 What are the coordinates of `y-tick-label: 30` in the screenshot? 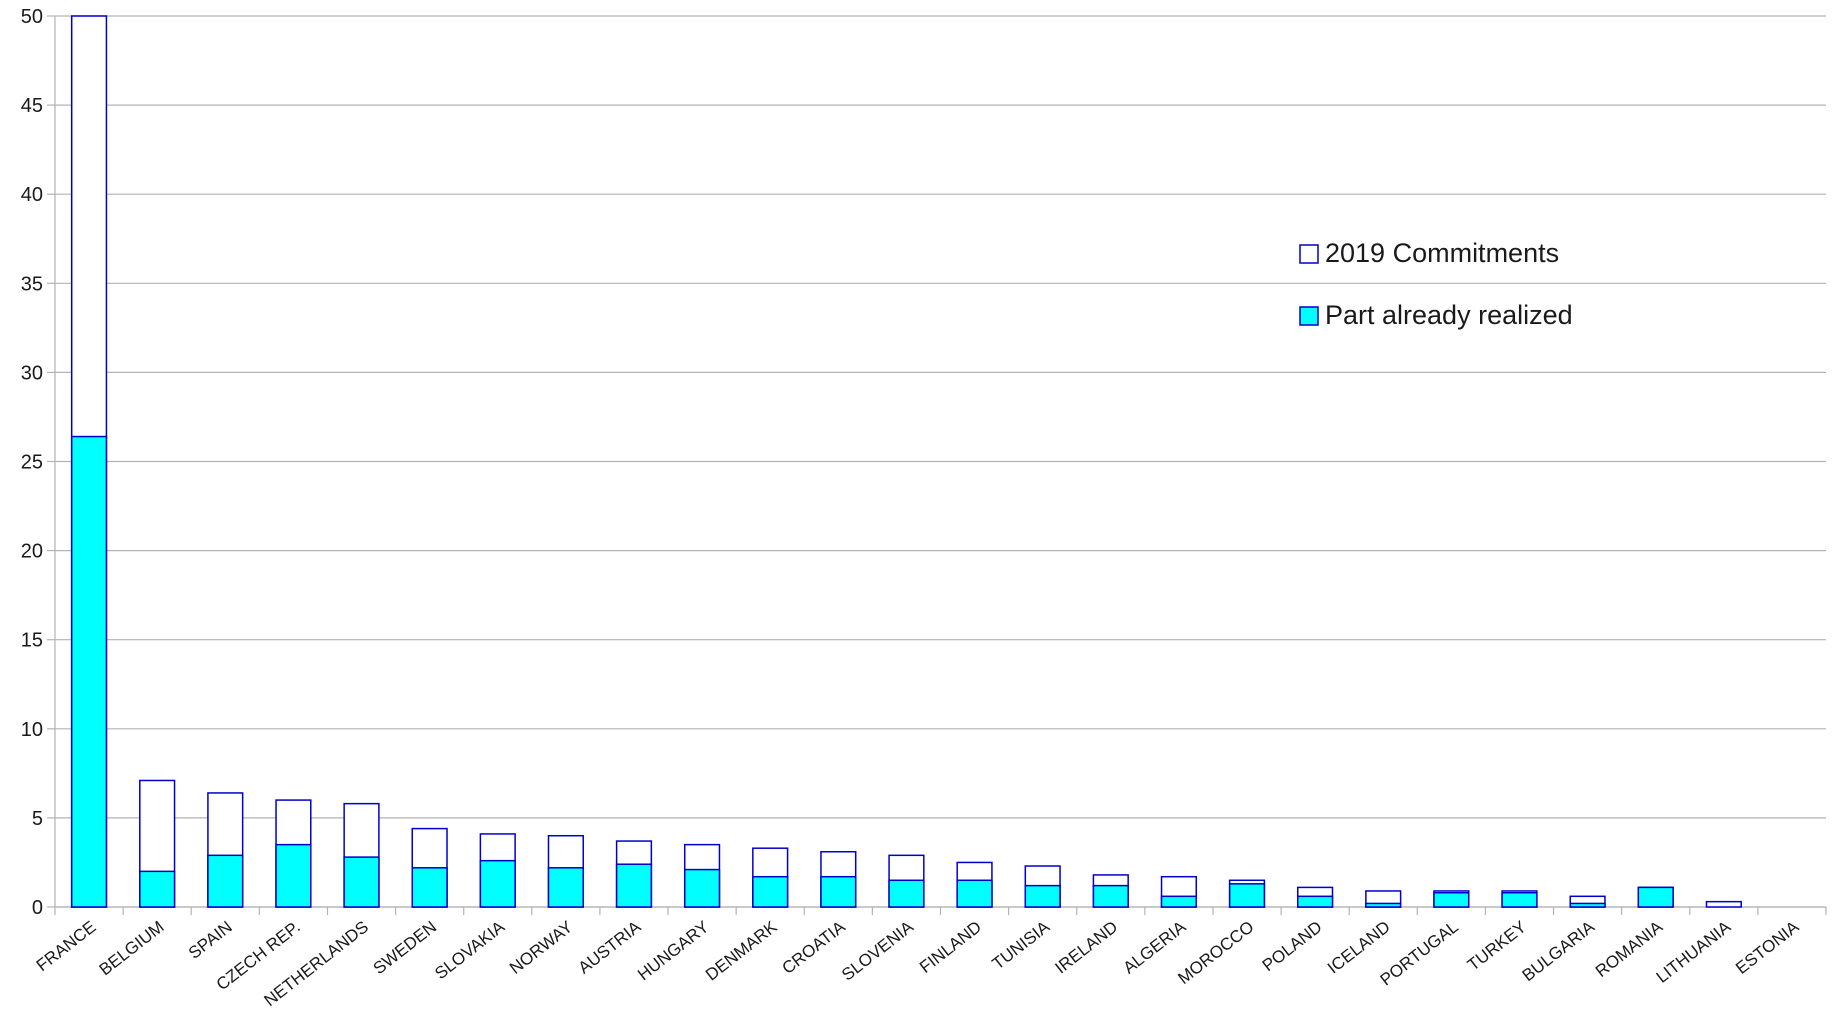 It's located at (32, 373).